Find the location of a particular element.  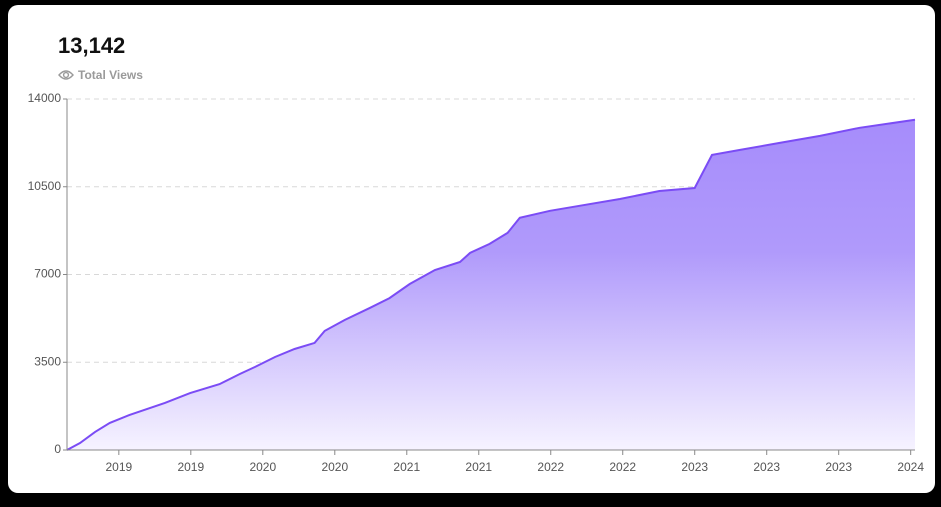

y-tick-label: 3500 is located at coordinates (47, 361).